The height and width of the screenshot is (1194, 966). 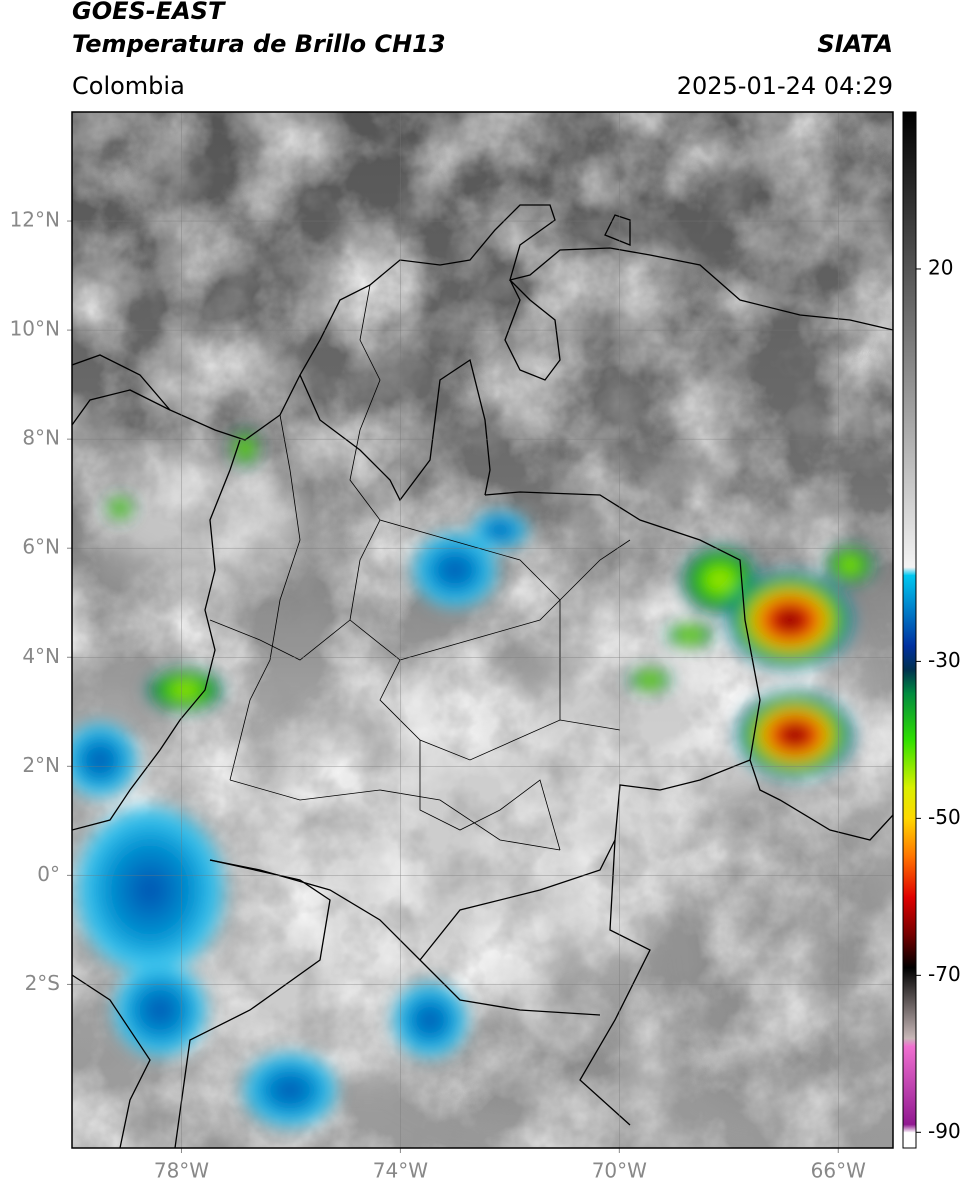 I want to click on colorbar-tick-label: -50, so click(x=944, y=817).